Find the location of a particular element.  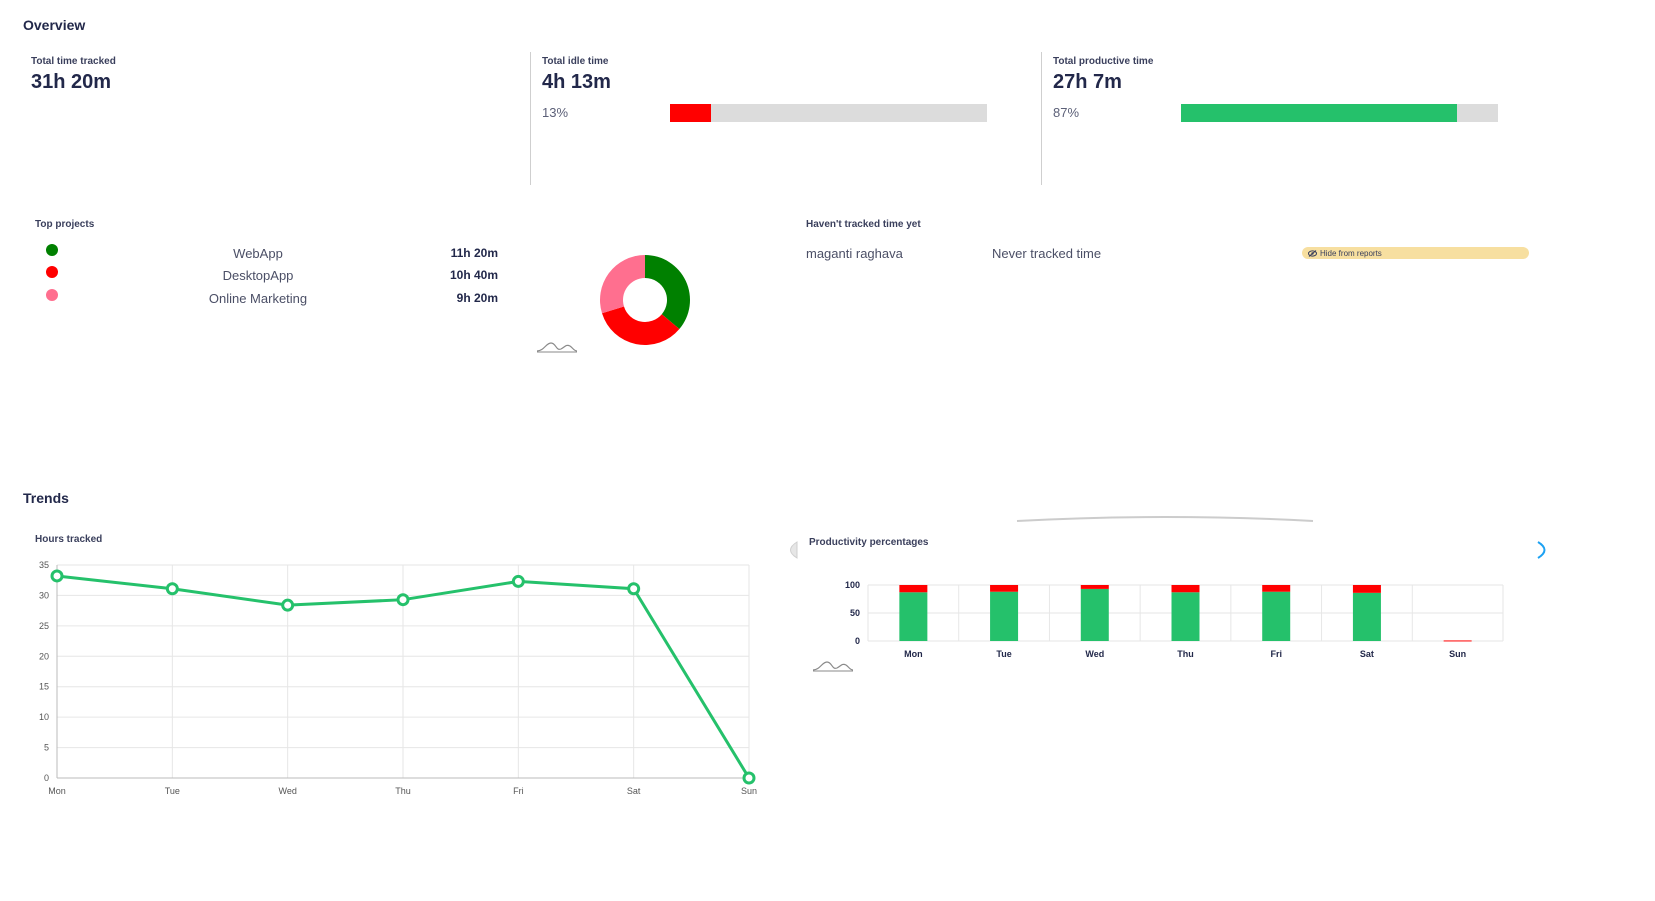

top-projects-donut-chart is located at coordinates (645, 300).